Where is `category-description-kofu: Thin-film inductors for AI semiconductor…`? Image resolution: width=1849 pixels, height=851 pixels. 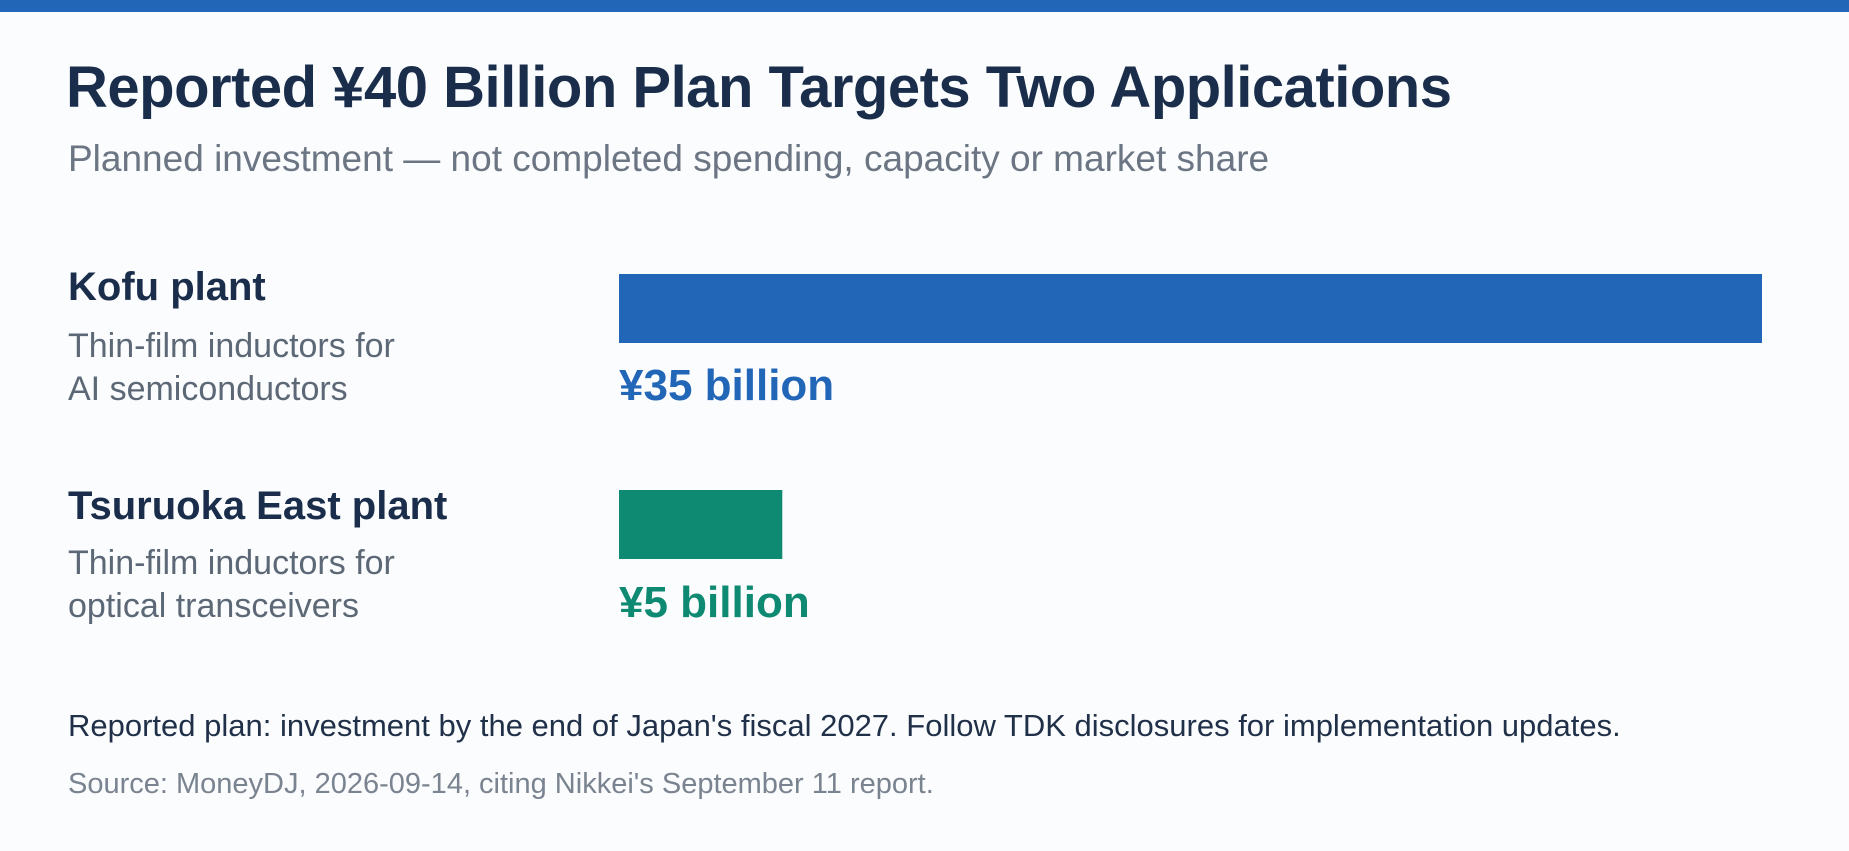
category-description-kofu: Thin-film inductors for AI semiconductor… is located at coordinates (231, 368).